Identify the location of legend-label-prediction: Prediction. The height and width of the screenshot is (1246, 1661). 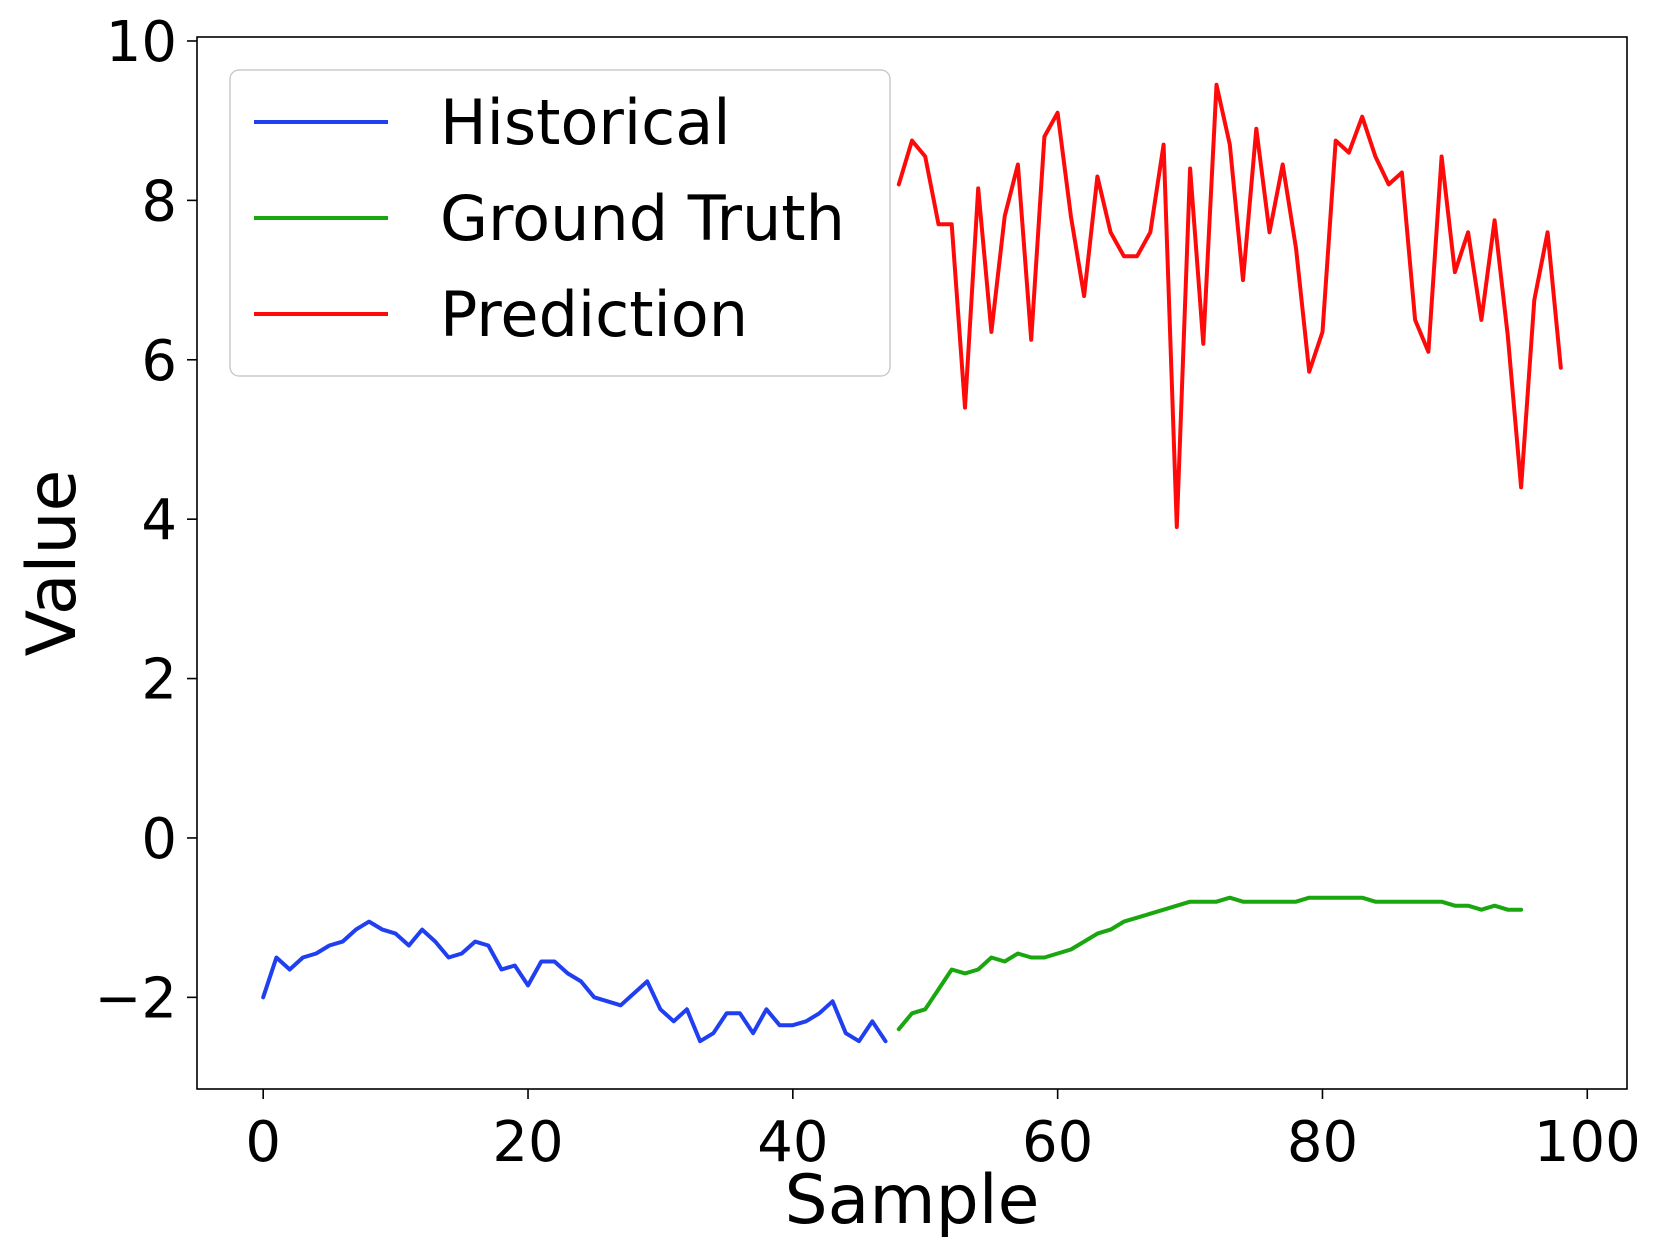
(594, 314).